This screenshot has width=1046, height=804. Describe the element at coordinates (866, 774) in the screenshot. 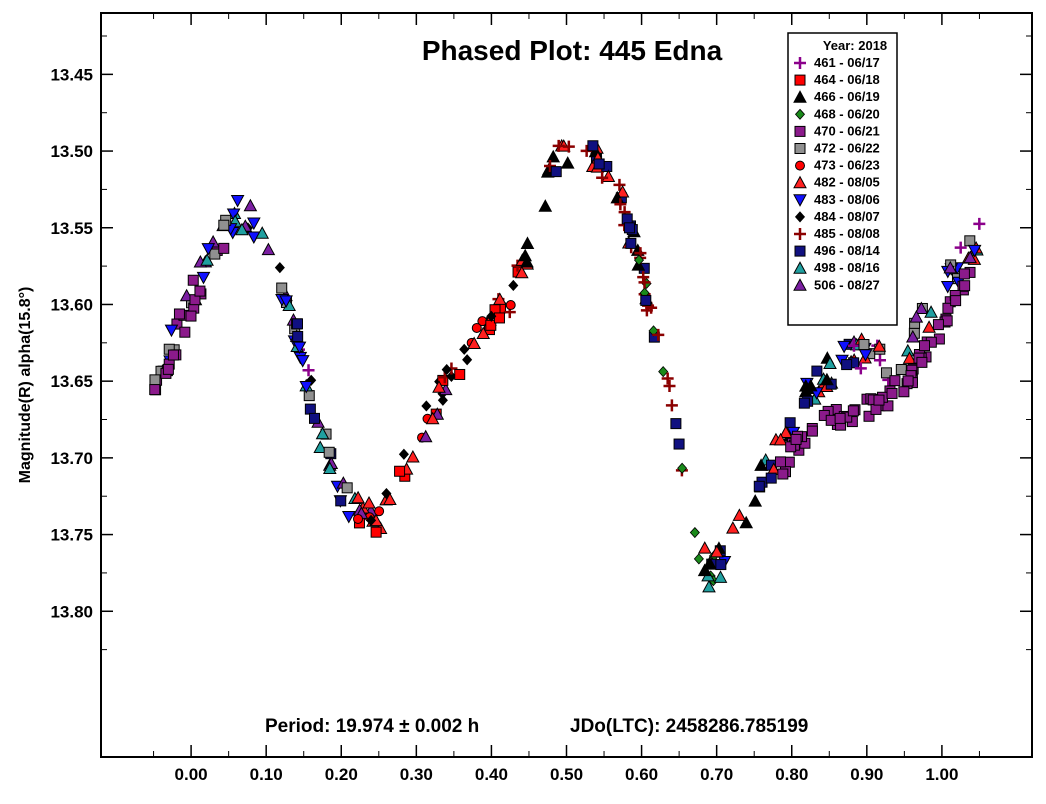

I see `x-tick-label: 0.90` at that location.